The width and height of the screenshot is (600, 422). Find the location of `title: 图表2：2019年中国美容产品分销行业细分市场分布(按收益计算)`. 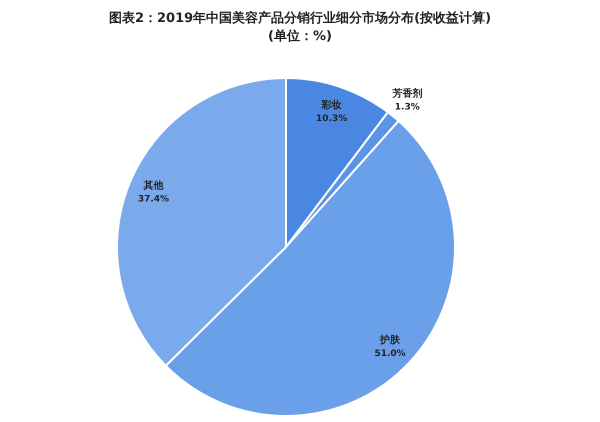

title: 图表2：2019年中国美容产品分销行业细分市场分布(按收益计算) is located at coordinates (300, 18).